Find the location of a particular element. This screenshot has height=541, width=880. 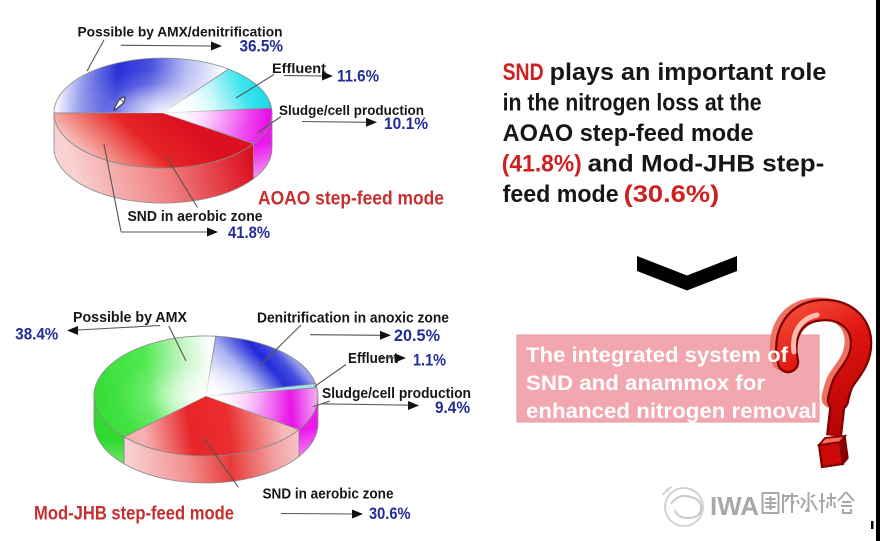

svg-text: Denitrification in anoxic zone is located at coordinates (353, 319).